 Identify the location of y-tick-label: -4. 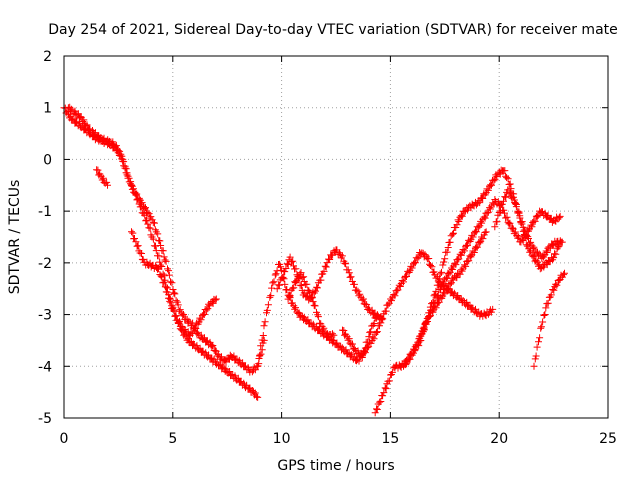
(45, 367).